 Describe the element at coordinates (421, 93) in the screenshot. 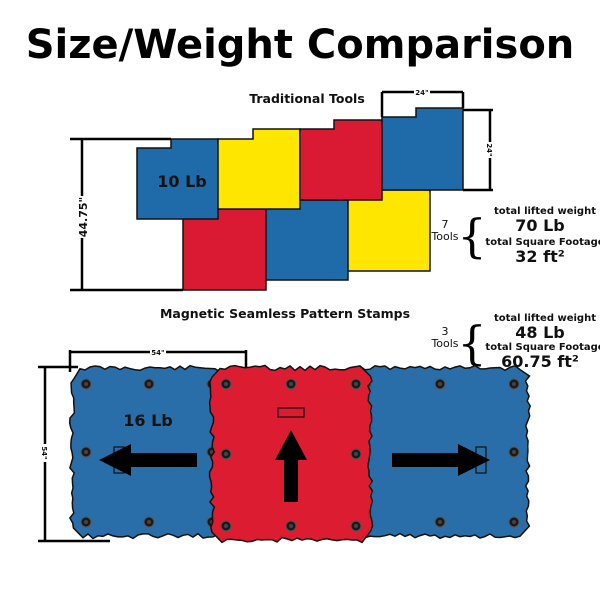

I see `tile-width-label: 24"` at that location.